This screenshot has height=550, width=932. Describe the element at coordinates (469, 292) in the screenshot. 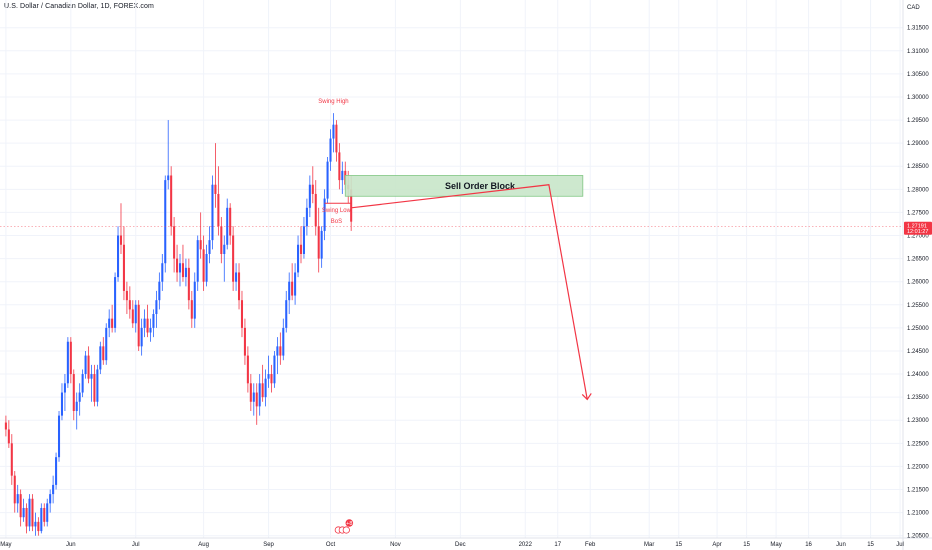

I see `projection-arrow` at that location.